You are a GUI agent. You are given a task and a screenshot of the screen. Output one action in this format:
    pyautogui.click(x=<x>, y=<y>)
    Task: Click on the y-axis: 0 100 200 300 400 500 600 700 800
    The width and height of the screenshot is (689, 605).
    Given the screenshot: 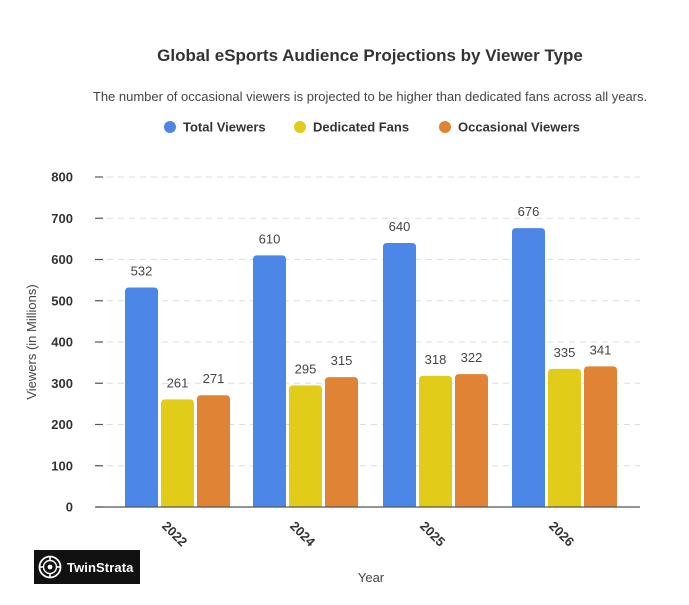 What is the action you would take?
    pyautogui.click(x=77, y=342)
    